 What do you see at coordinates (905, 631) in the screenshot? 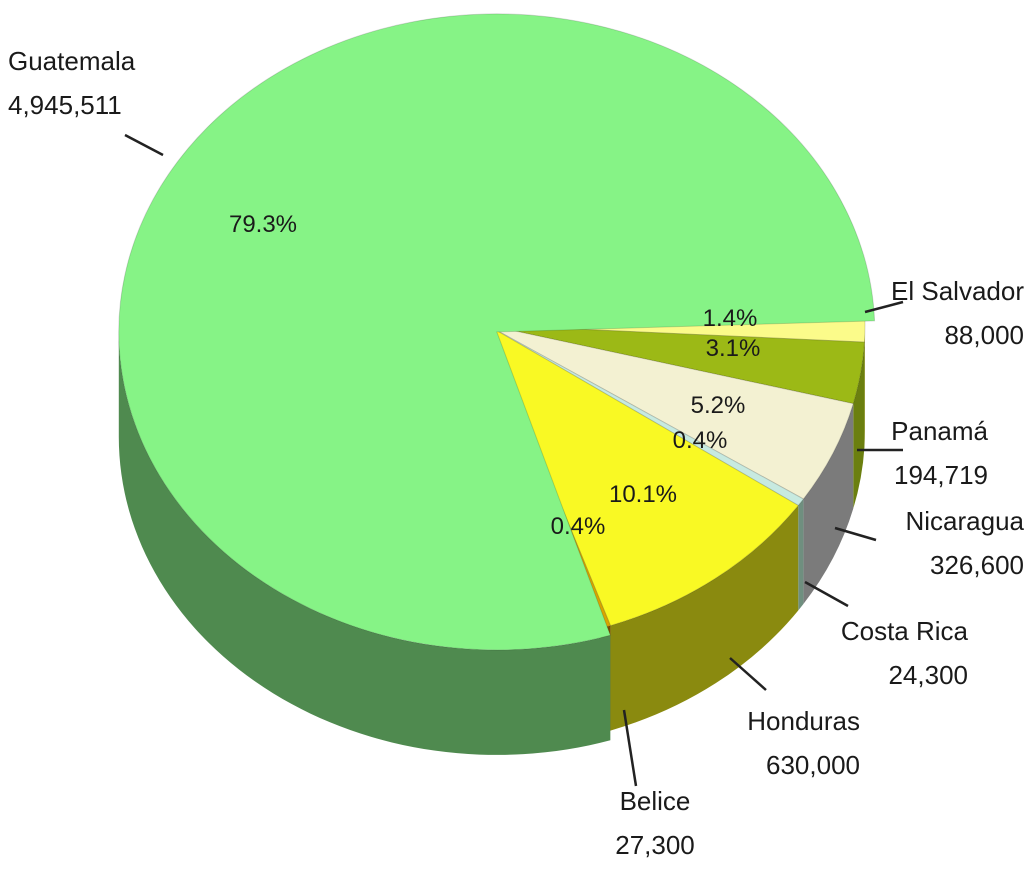
I see `slice-label-costa-rica: Costa Rica` at bounding box center [905, 631].